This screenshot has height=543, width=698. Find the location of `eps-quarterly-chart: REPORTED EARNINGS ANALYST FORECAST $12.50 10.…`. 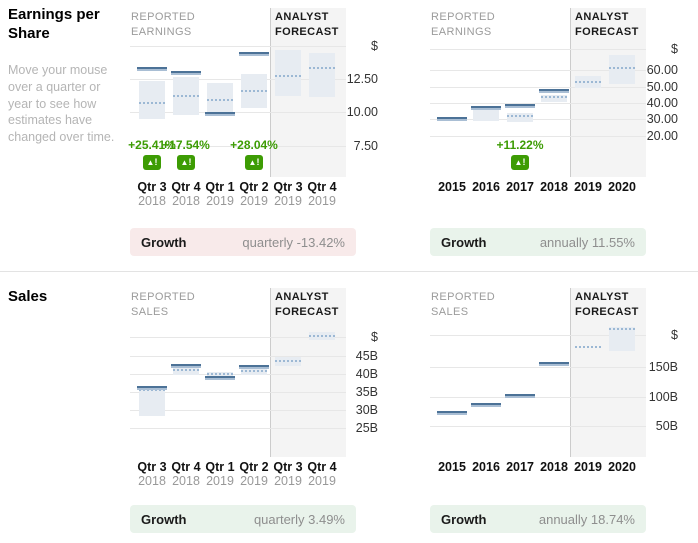

eps-quarterly-chart: REPORTED EARNINGS ANALYST FORECAST $12.50 10.… is located at coordinates (253, 113).